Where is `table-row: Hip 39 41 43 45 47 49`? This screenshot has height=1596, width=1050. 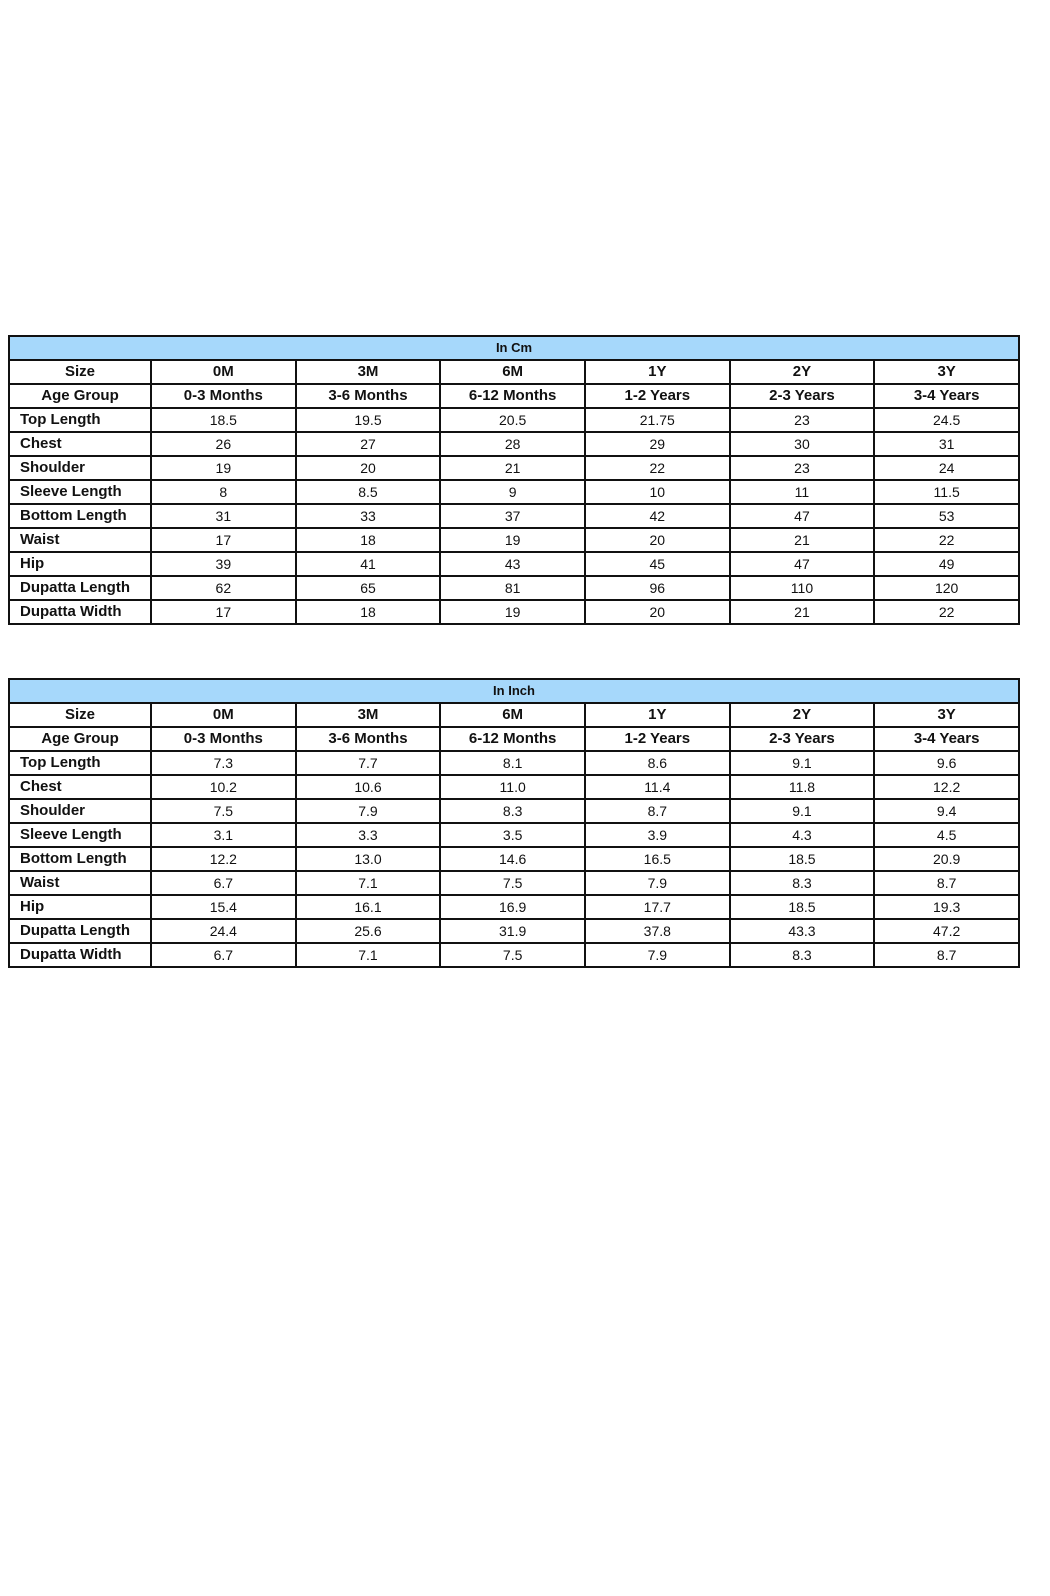
table-row: Hip 39 41 43 45 47 49 is located at coordinates (514, 564).